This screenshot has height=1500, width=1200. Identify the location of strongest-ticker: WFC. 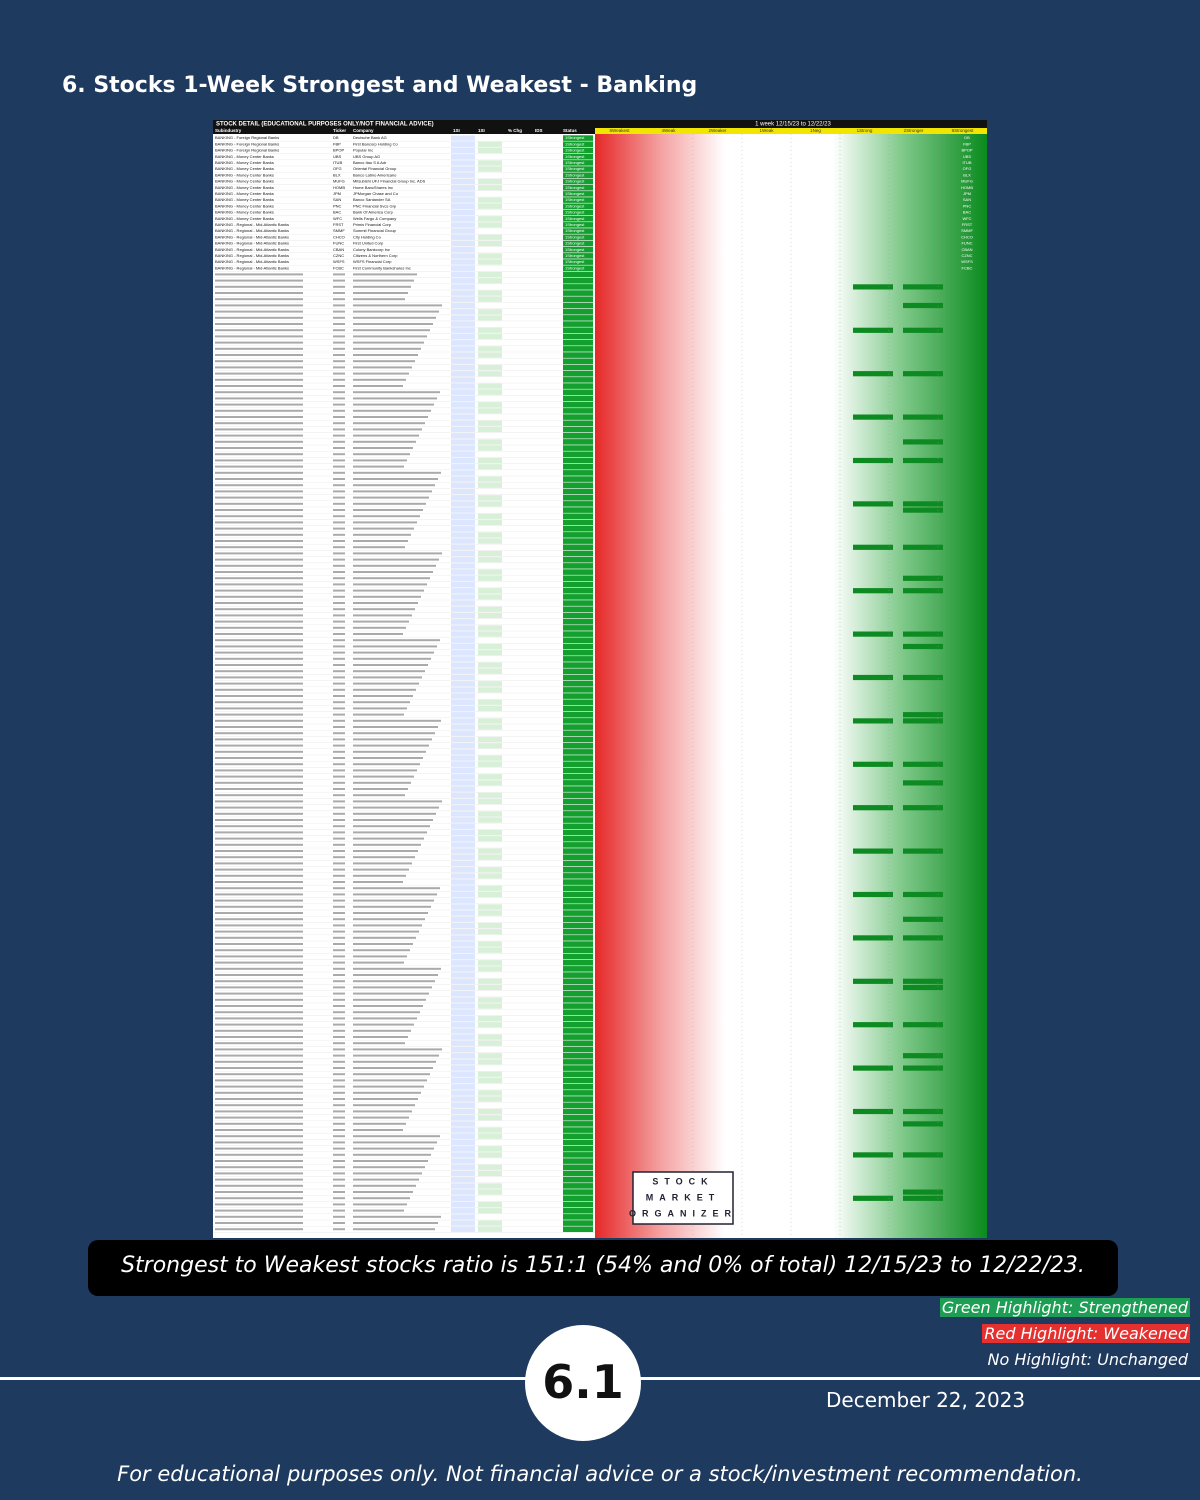
(966, 218).